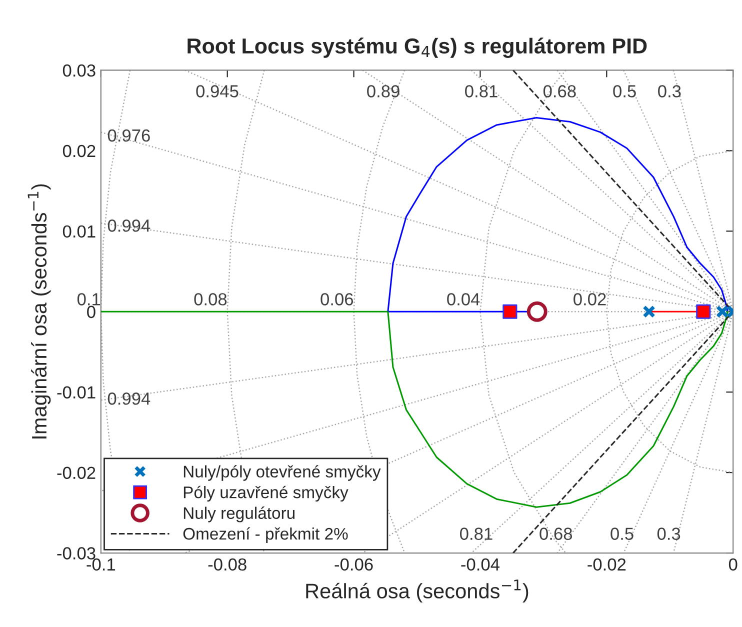 The width and height of the screenshot is (742, 627). What do you see at coordinates (76, 473) in the screenshot?
I see `y-tick-label: -0.02` at bounding box center [76, 473].